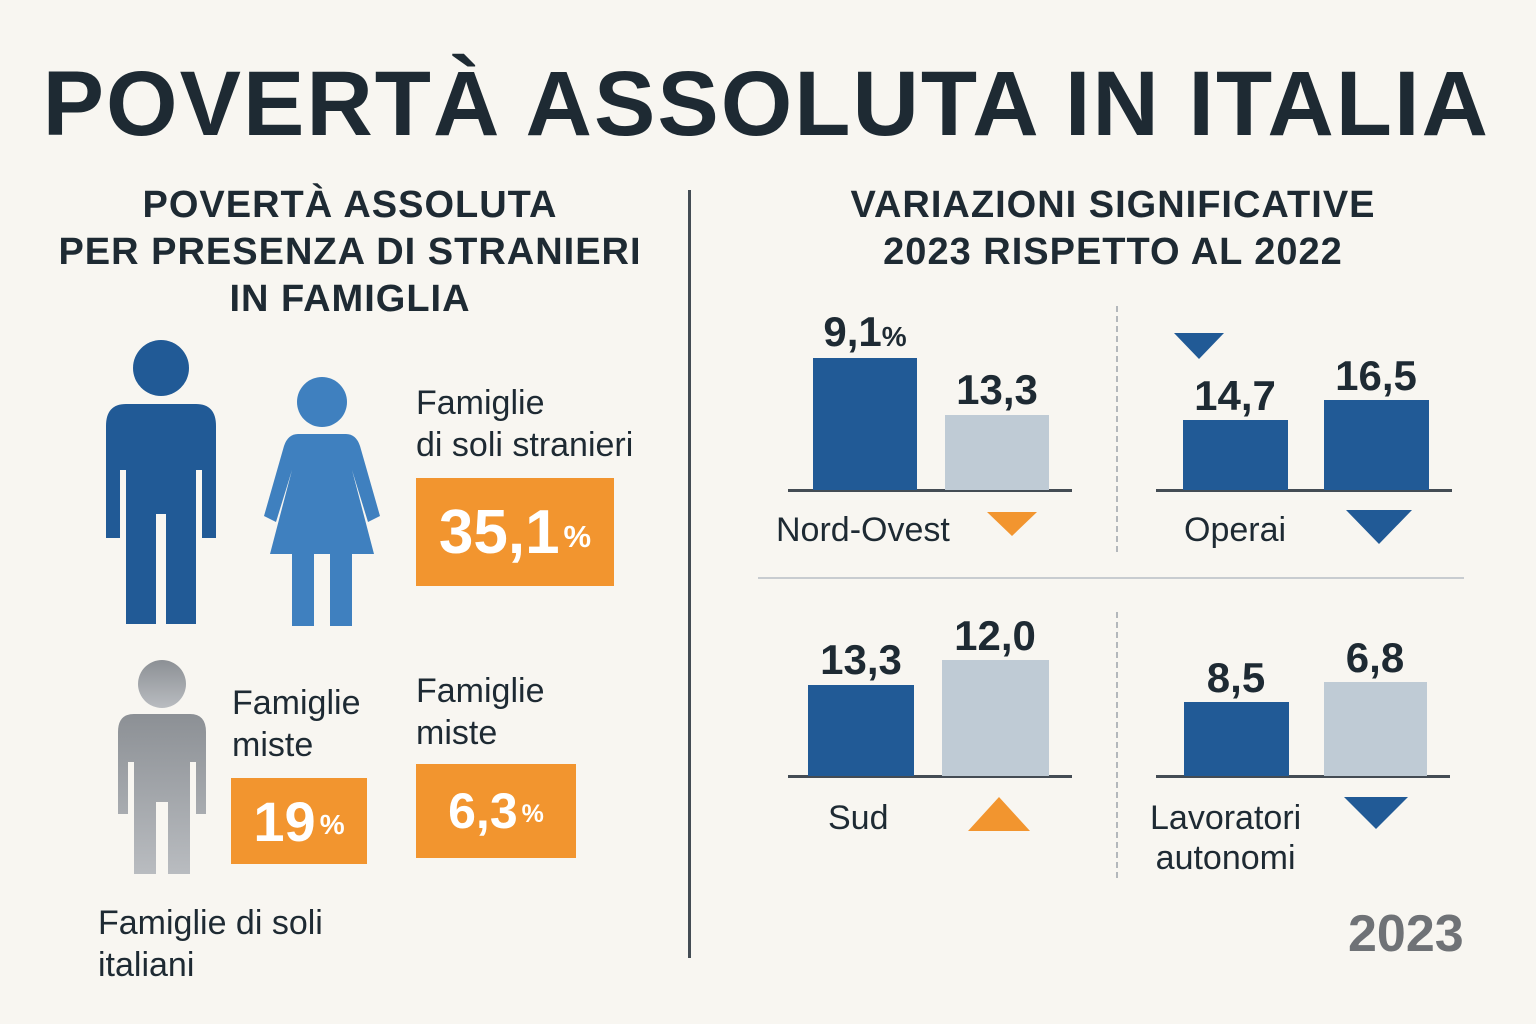 The height and width of the screenshot is (1024, 1536). What do you see at coordinates (894, 336) in the screenshot?
I see `value-nord-ovest-1-unit: %` at bounding box center [894, 336].